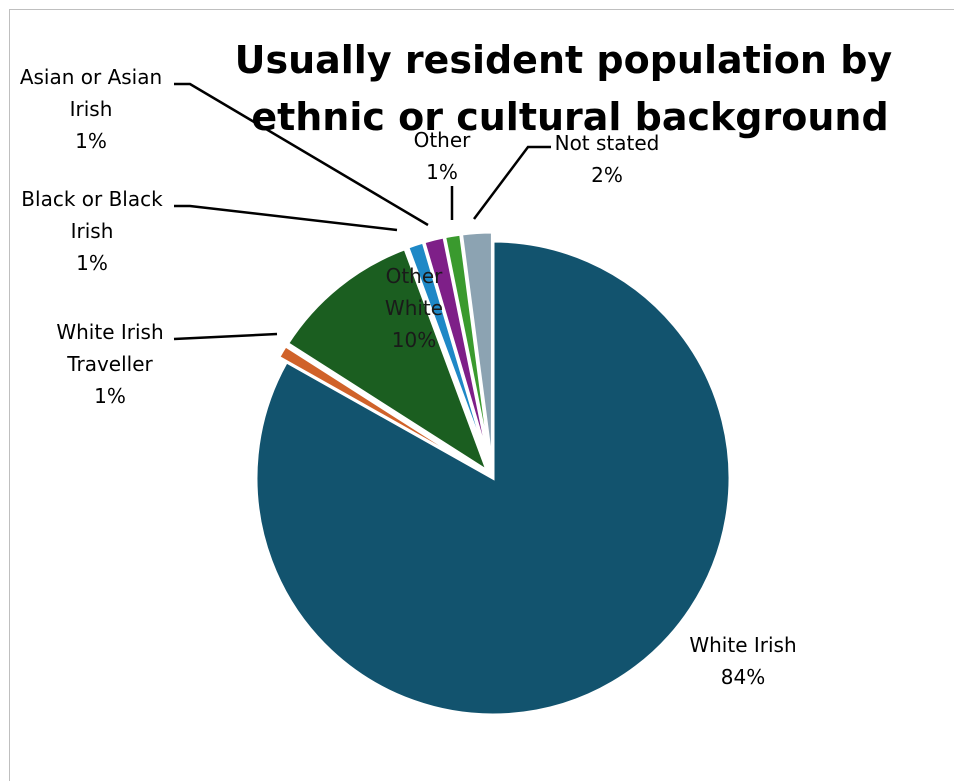 This screenshot has width=954, height=781. Describe the element at coordinates (381, 409) in the screenshot. I see `pie-slice-white-irish-traveller` at that location.